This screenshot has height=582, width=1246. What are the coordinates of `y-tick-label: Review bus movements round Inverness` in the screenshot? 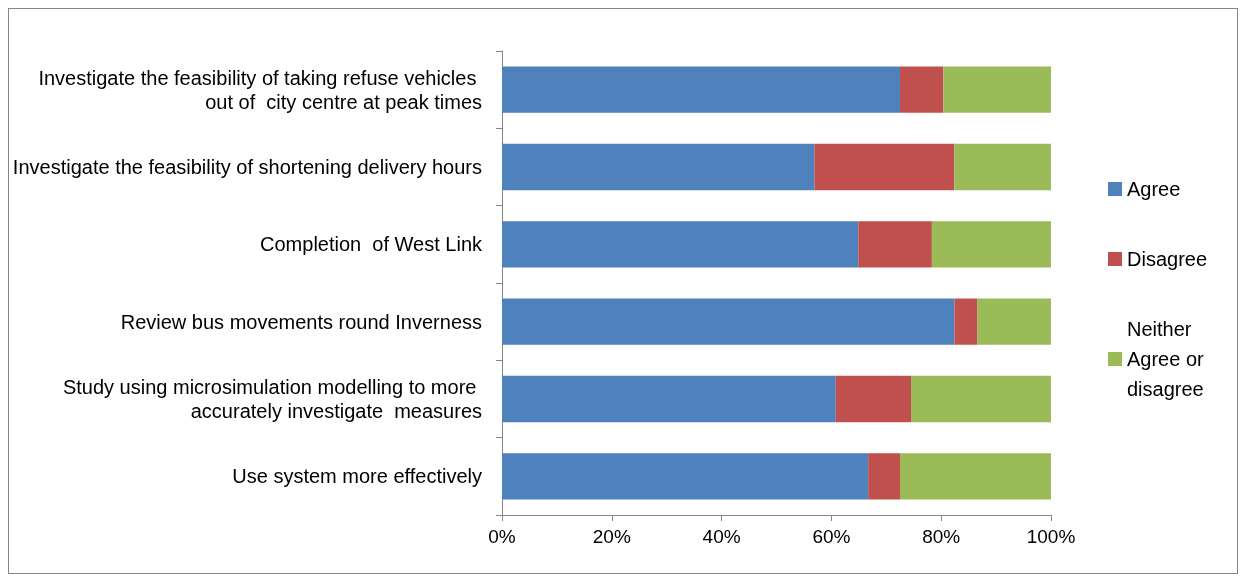 It's located at (301, 321).